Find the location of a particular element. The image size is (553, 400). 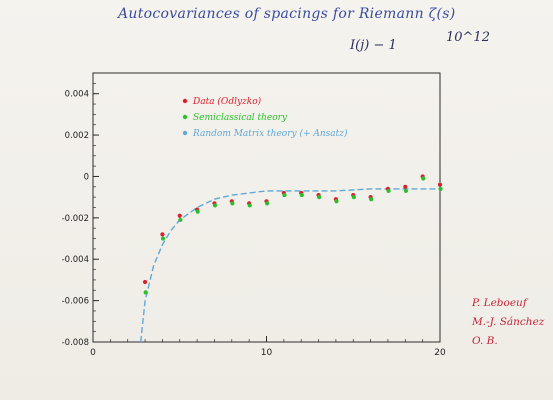

chart-exponent-note: 10^12 is located at coordinates (468, 37).